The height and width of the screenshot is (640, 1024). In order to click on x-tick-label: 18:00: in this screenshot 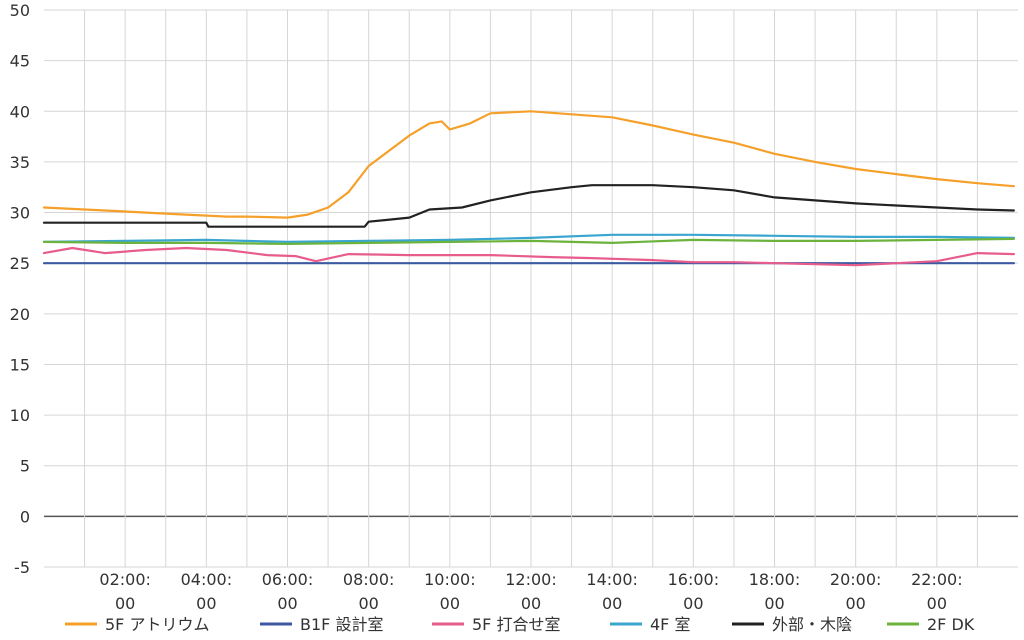, I will do `click(775, 579)`.